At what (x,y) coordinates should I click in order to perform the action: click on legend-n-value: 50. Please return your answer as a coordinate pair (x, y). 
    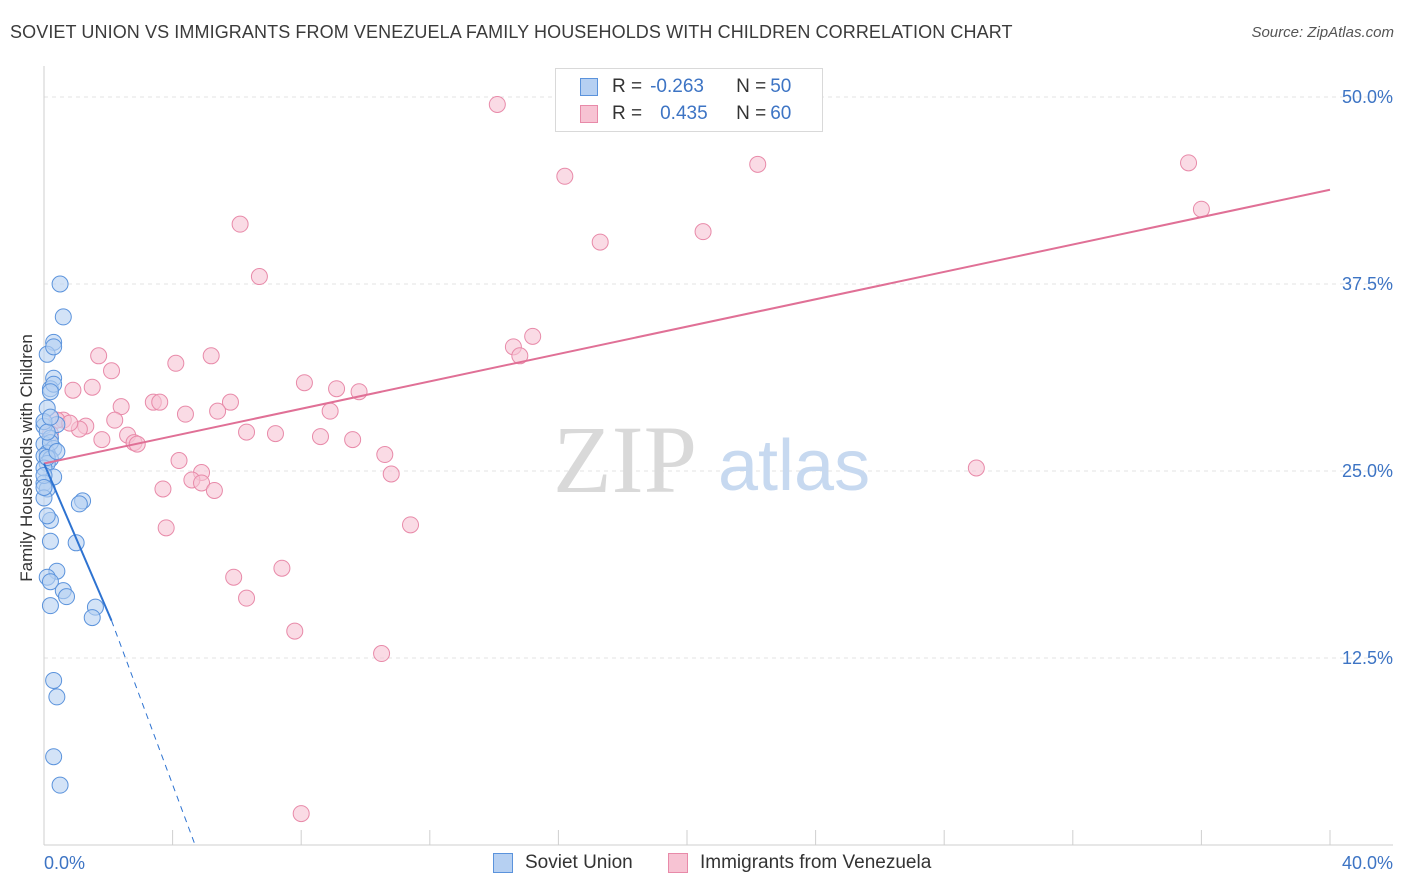
    Looking at the image, I should click on (781, 86).